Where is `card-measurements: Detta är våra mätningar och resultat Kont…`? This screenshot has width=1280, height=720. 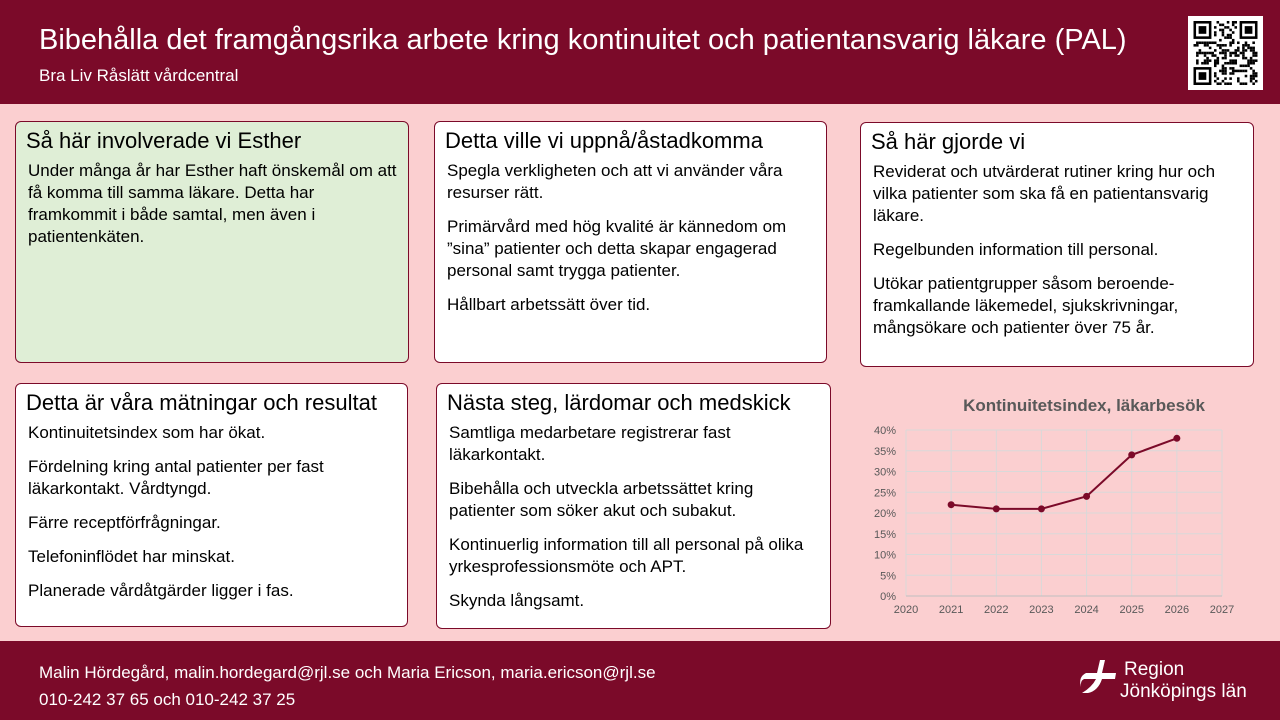 card-measurements: Detta är våra mätningar och resultat Kont… is located at coordinates (211, 505).